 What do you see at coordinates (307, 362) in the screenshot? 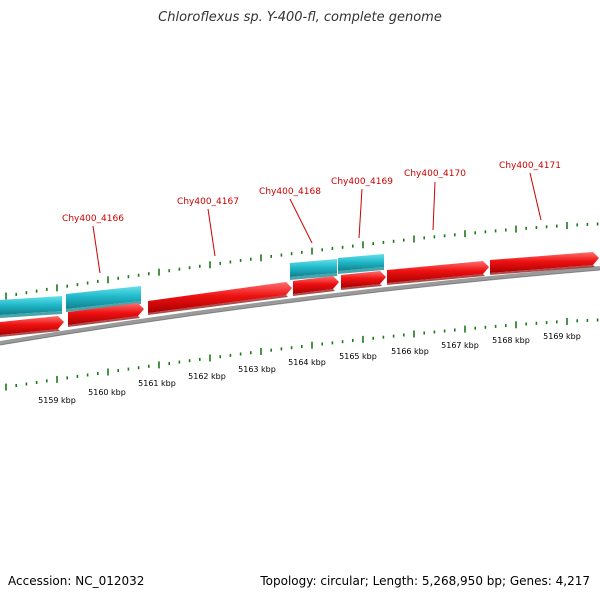
I see `scale-label-5164: 5164 kbp` at bounding box center [307, 362].